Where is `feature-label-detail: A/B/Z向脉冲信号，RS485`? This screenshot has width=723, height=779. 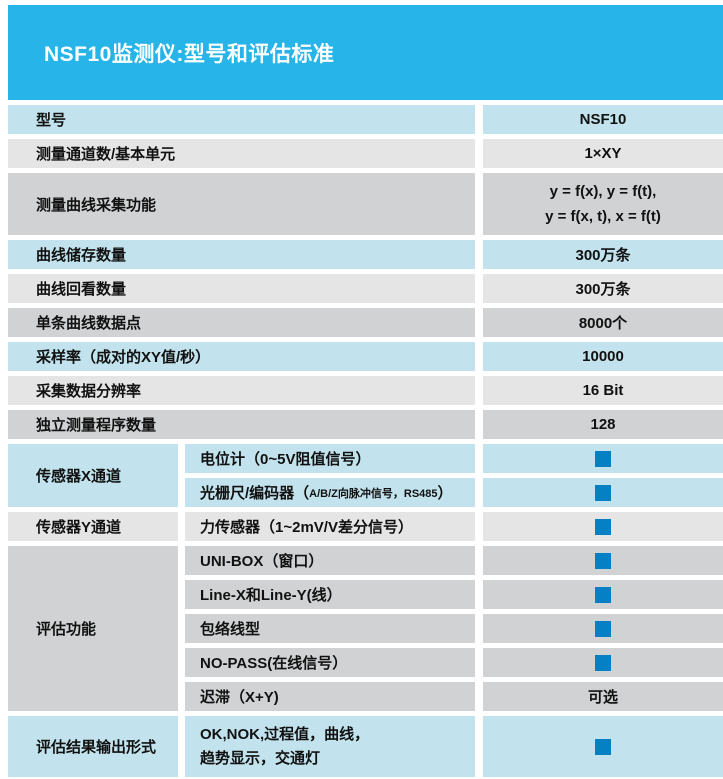
feature-label-detail: A/B/Z向脉冲信号，RS485 is located at coordinates (373, 493).